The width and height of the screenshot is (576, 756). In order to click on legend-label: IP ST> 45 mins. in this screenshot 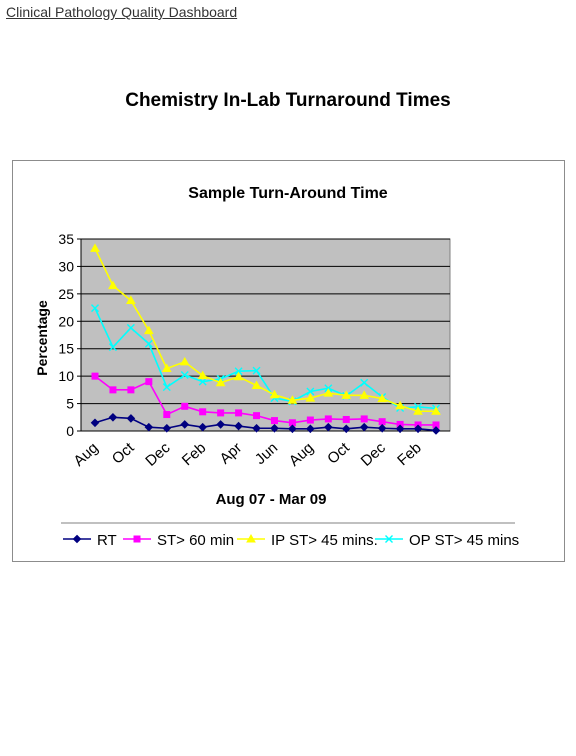, I will do `click(324, 540)`.